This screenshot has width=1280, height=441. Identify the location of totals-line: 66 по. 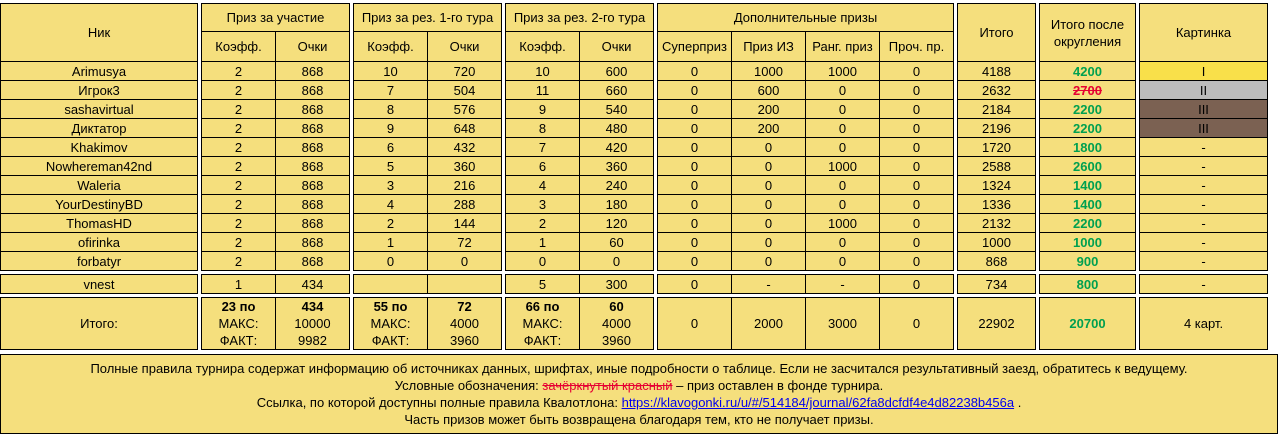
(542, 306).